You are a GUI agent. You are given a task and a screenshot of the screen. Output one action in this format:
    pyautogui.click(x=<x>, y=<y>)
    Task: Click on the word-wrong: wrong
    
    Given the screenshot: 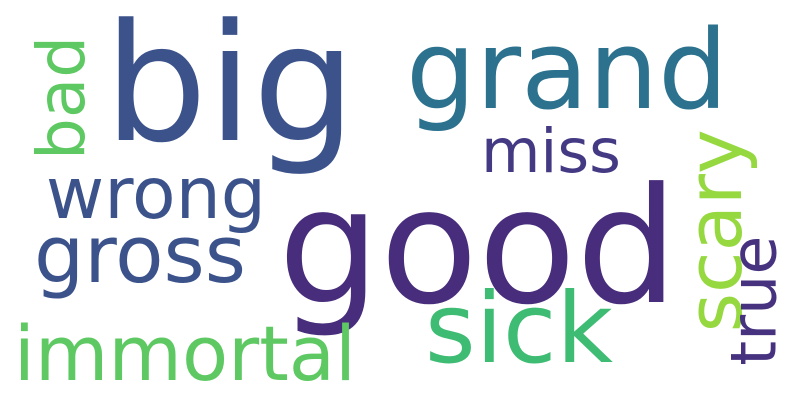 What is the action you would take?
    pyautogui.click(x=156, y=194)
    